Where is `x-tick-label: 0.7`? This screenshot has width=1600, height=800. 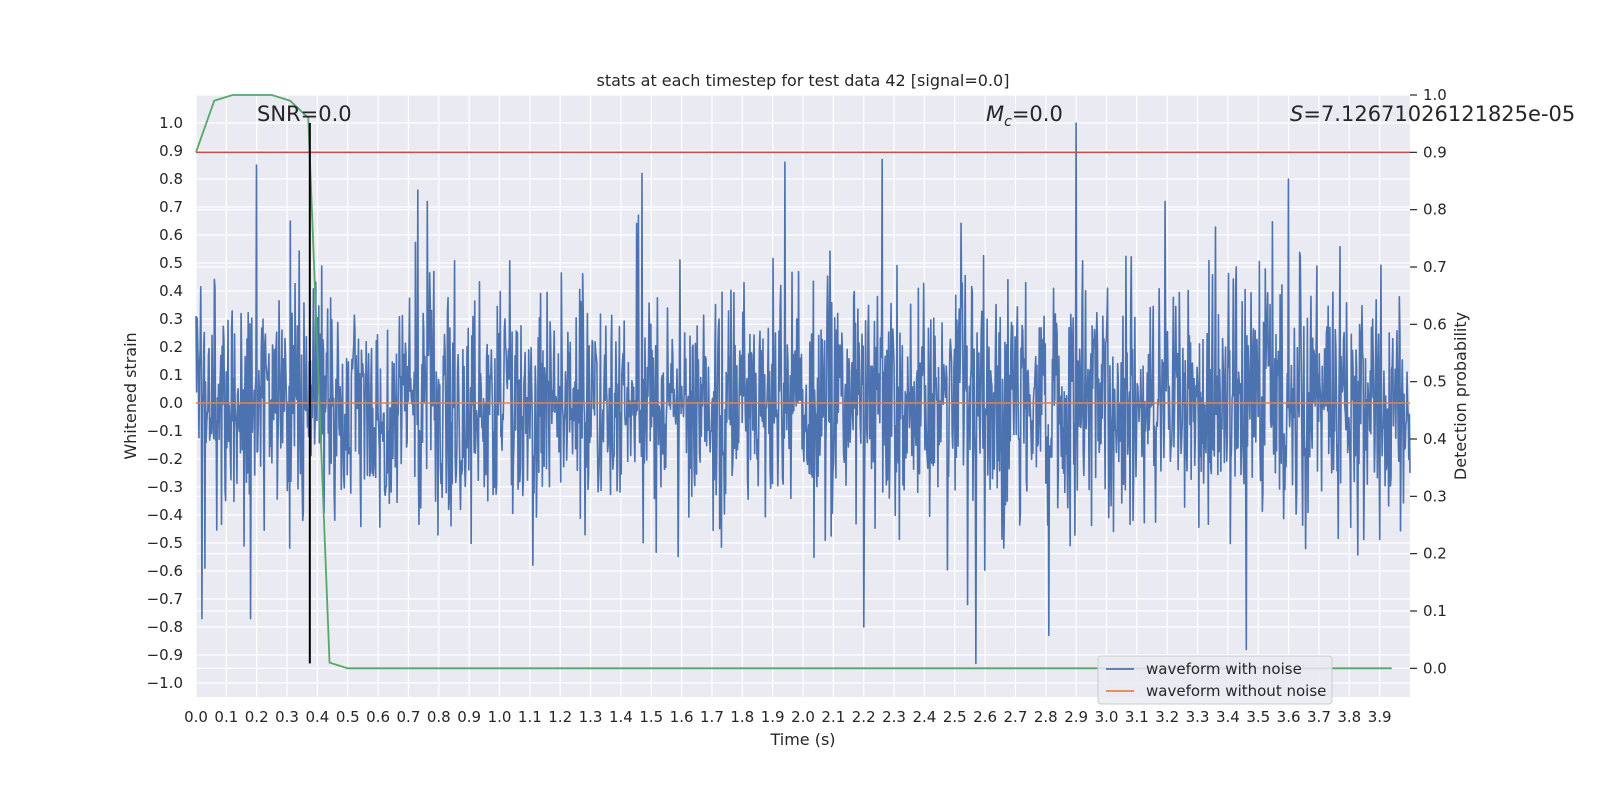
x-tick-label: 0.7 is located at coordinates (409, 717).